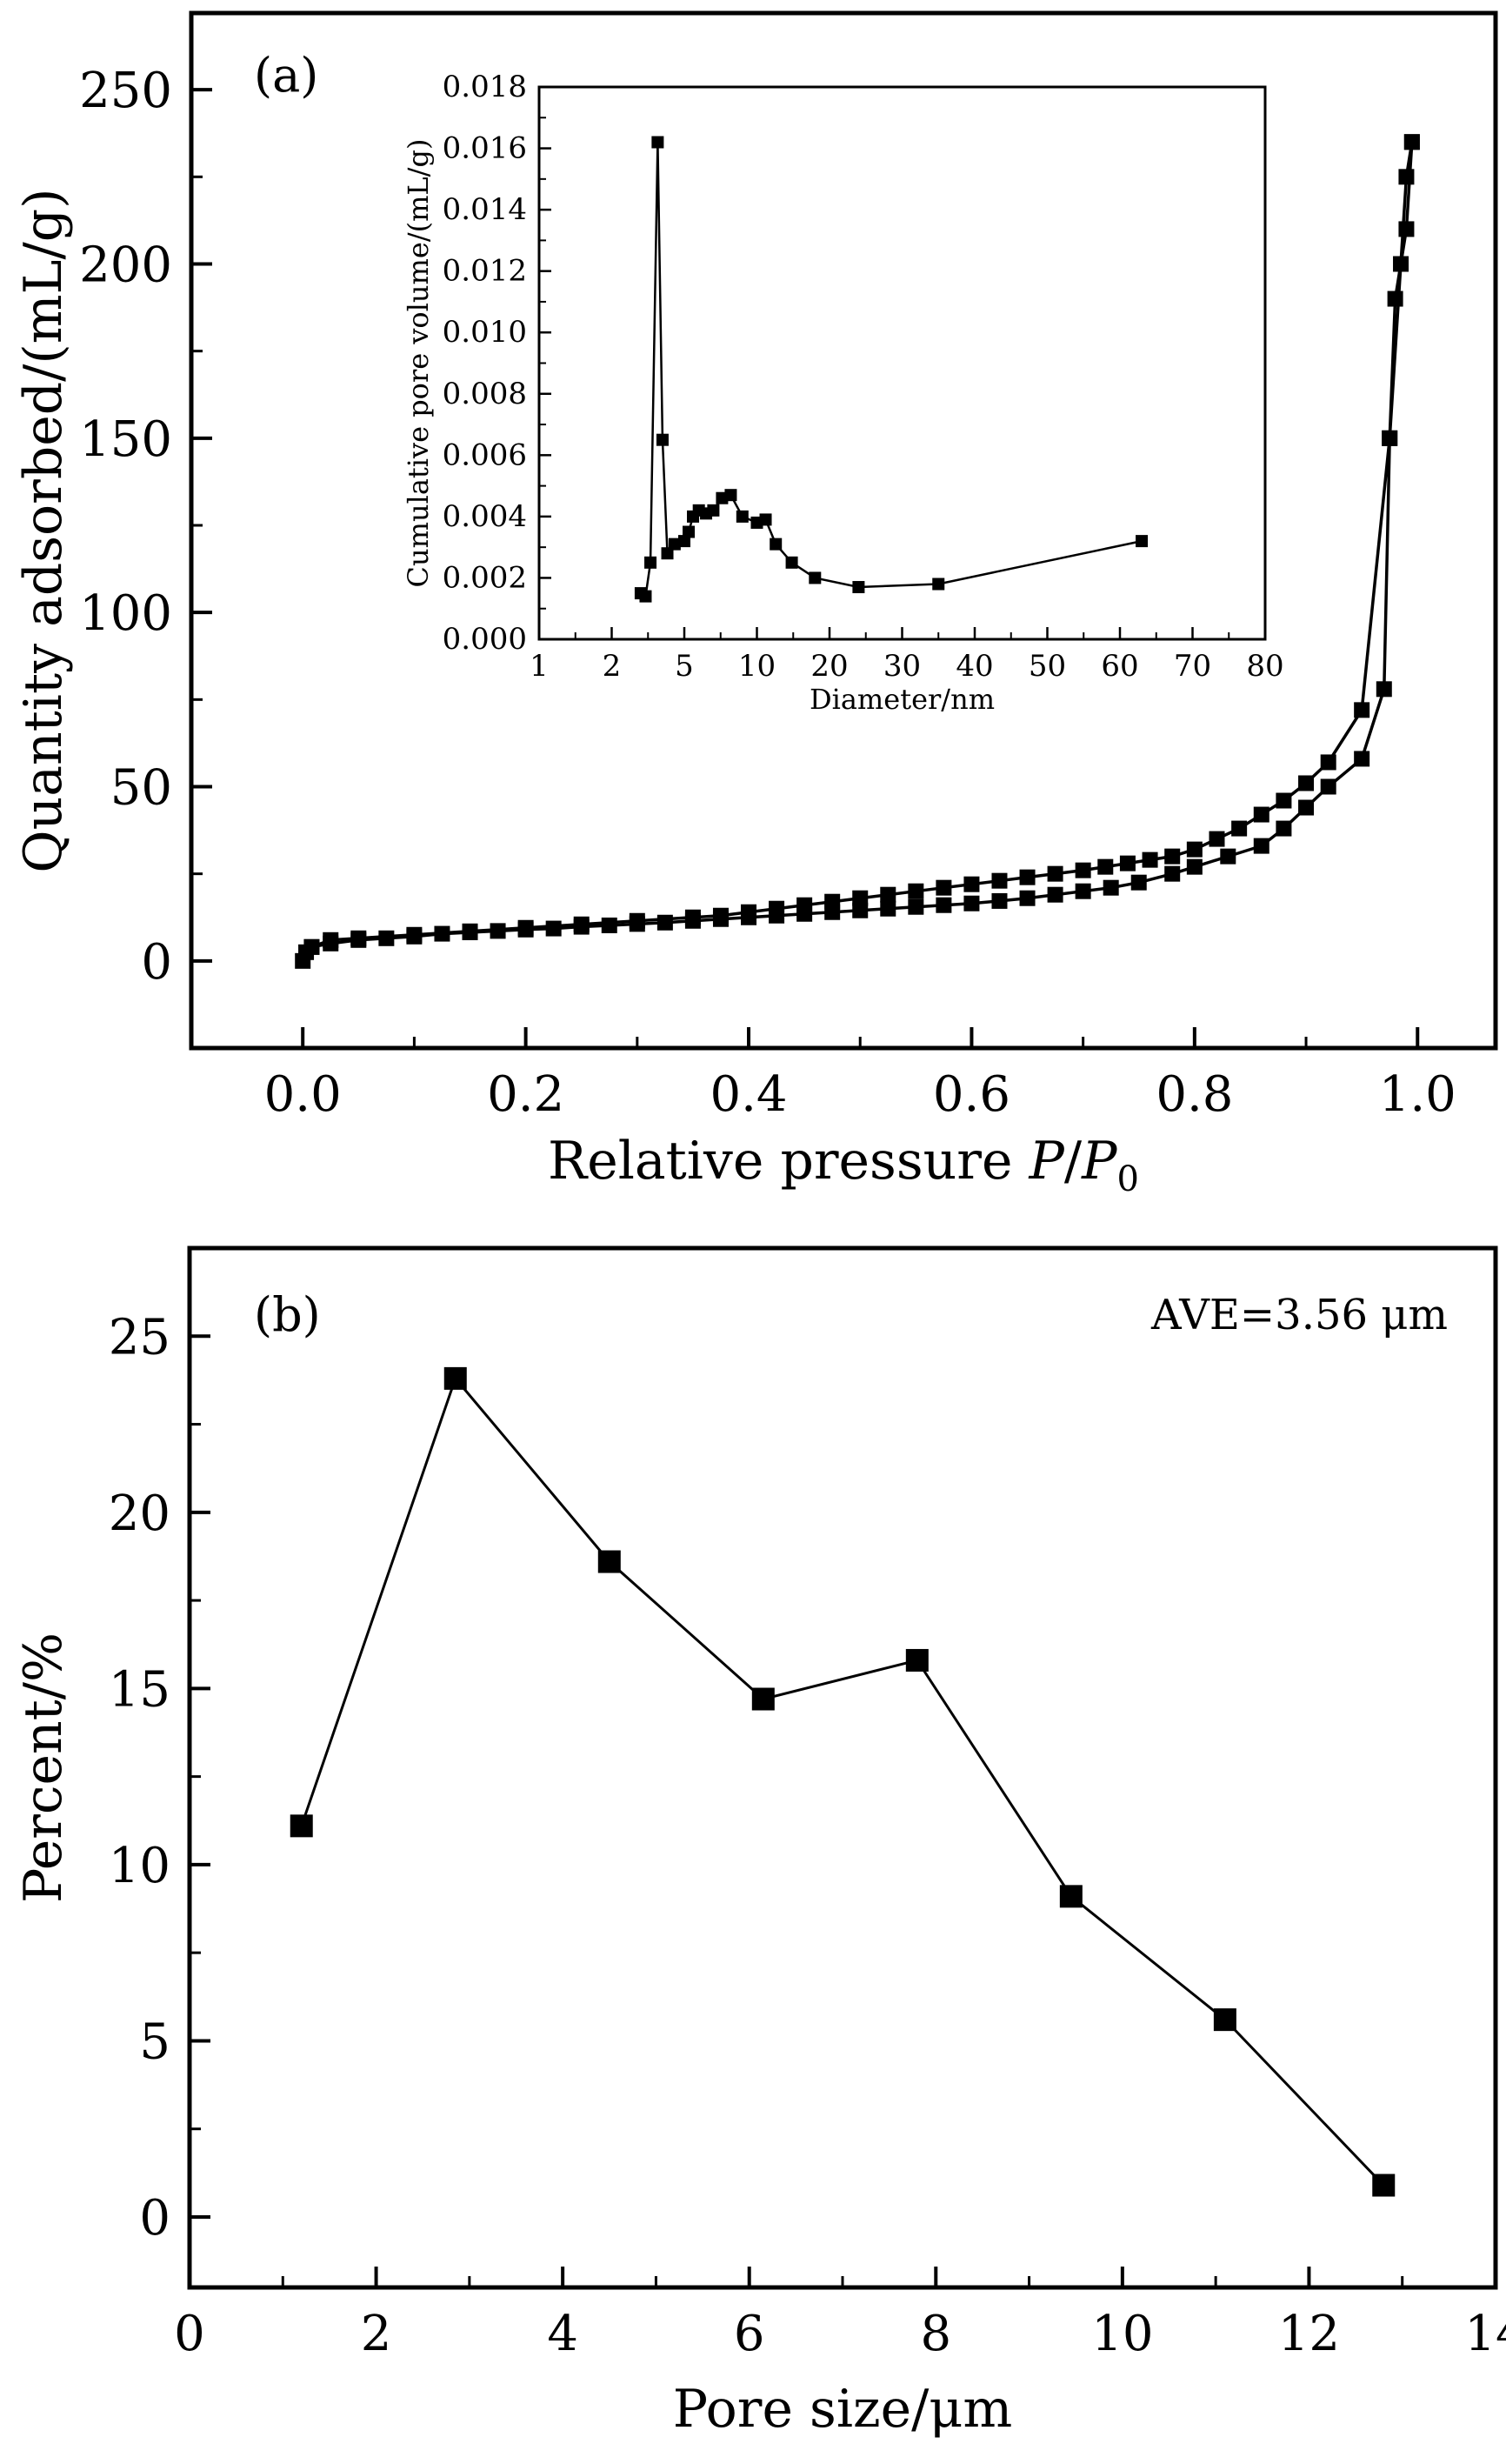  I want to click on panel-a-y-axis-label: Quantity adsorbed/(mL/g), so click(44, 530).